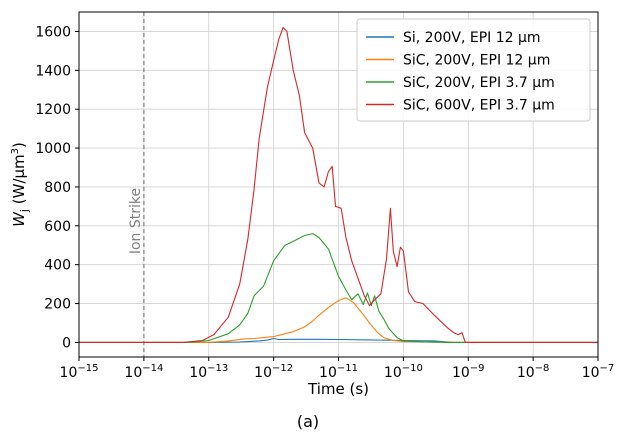 This screenshot has height=438, width=618. I want to click on figure-caption: (a), so click(308, 421).